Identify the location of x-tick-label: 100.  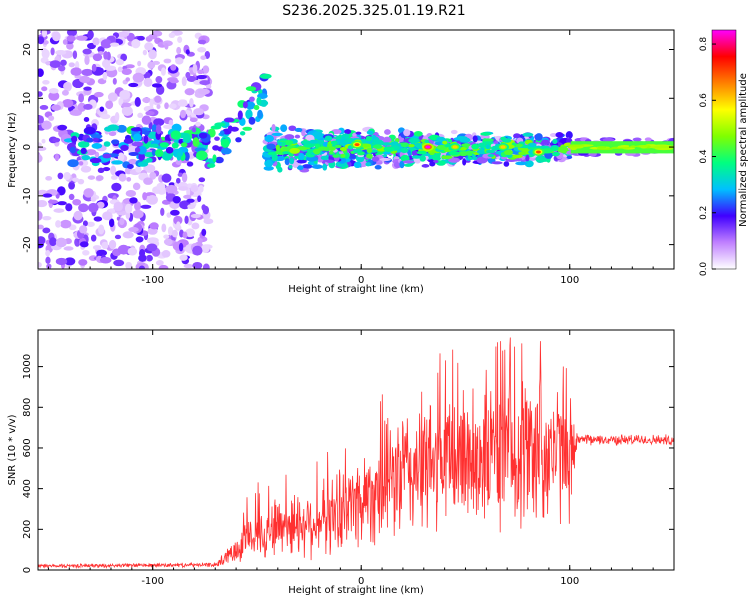
(569, 581).